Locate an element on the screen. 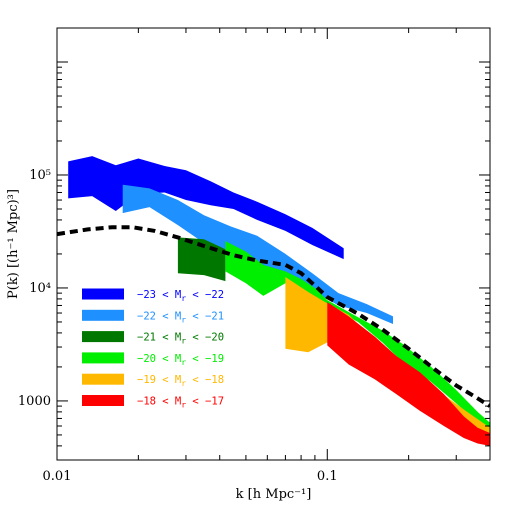 The width and height of the screenshot is (518, 518). y-tick-label: 1000 is located at coordinates (34, 401).